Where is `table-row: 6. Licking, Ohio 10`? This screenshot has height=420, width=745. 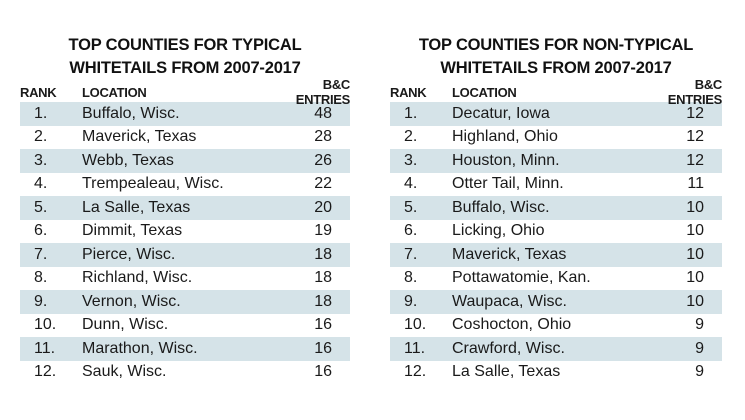
table-row: 6. Licking, Ohio 10 is located at coordinates (556, 232).